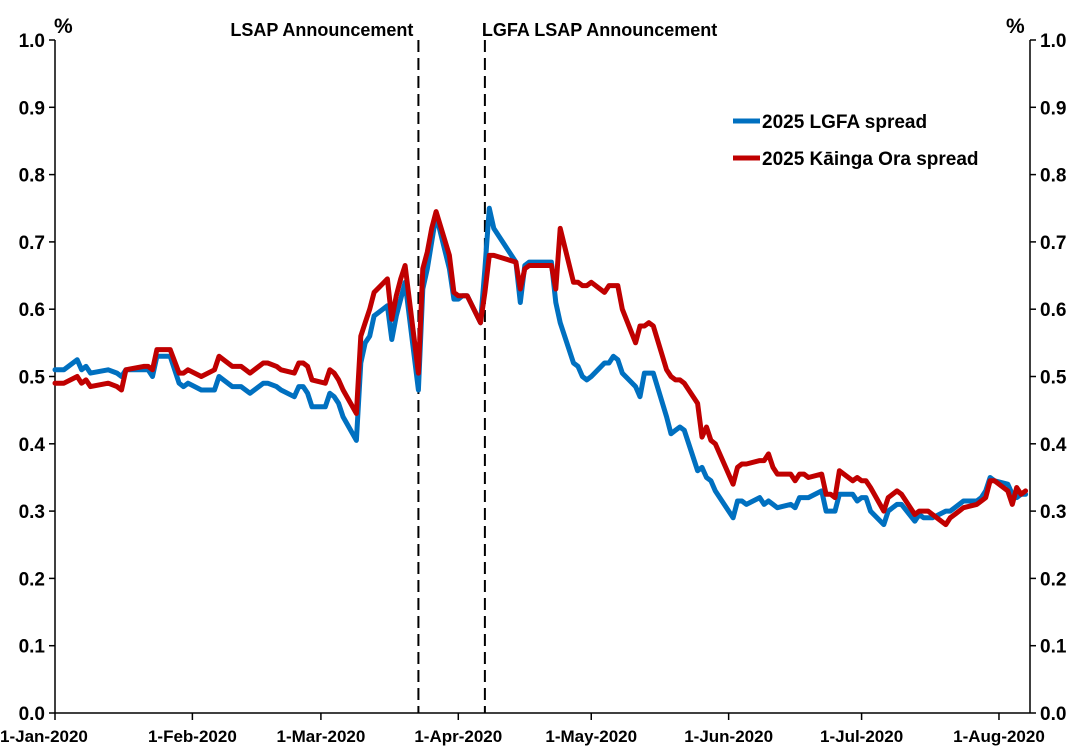 Image resolution: width=1076 pixels, height=748 pixels. Describe the element at coordinates (1053, 512) in the screenshot. I see `y-tick-label-right: 0.3` at that location.